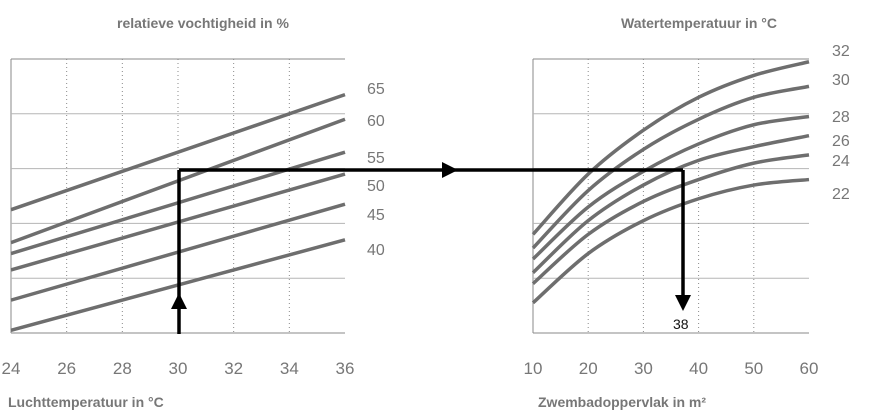 This screenshot has width=869, height=414. Describe the element at coordinates (86, 402) in the screenshot. I see `left-x-axis-label: Luchttemperatuur in °C` at that location.